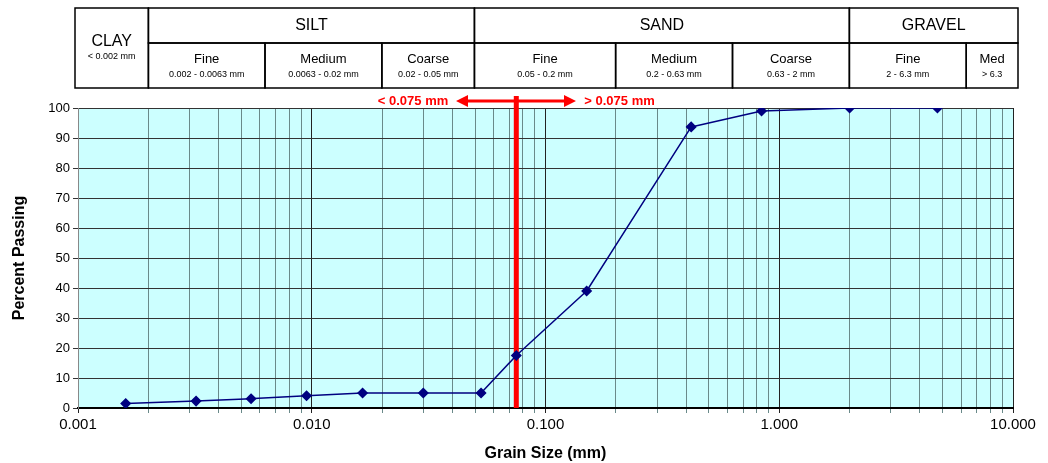  I want to click on text: CLAY < 0.002 mm, so click(111, 47).